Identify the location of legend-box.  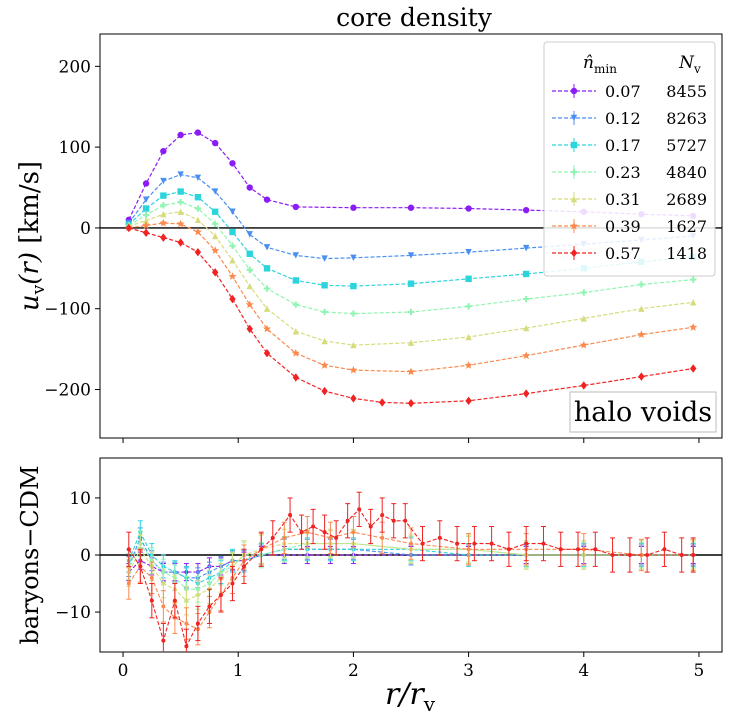
(629, 159).